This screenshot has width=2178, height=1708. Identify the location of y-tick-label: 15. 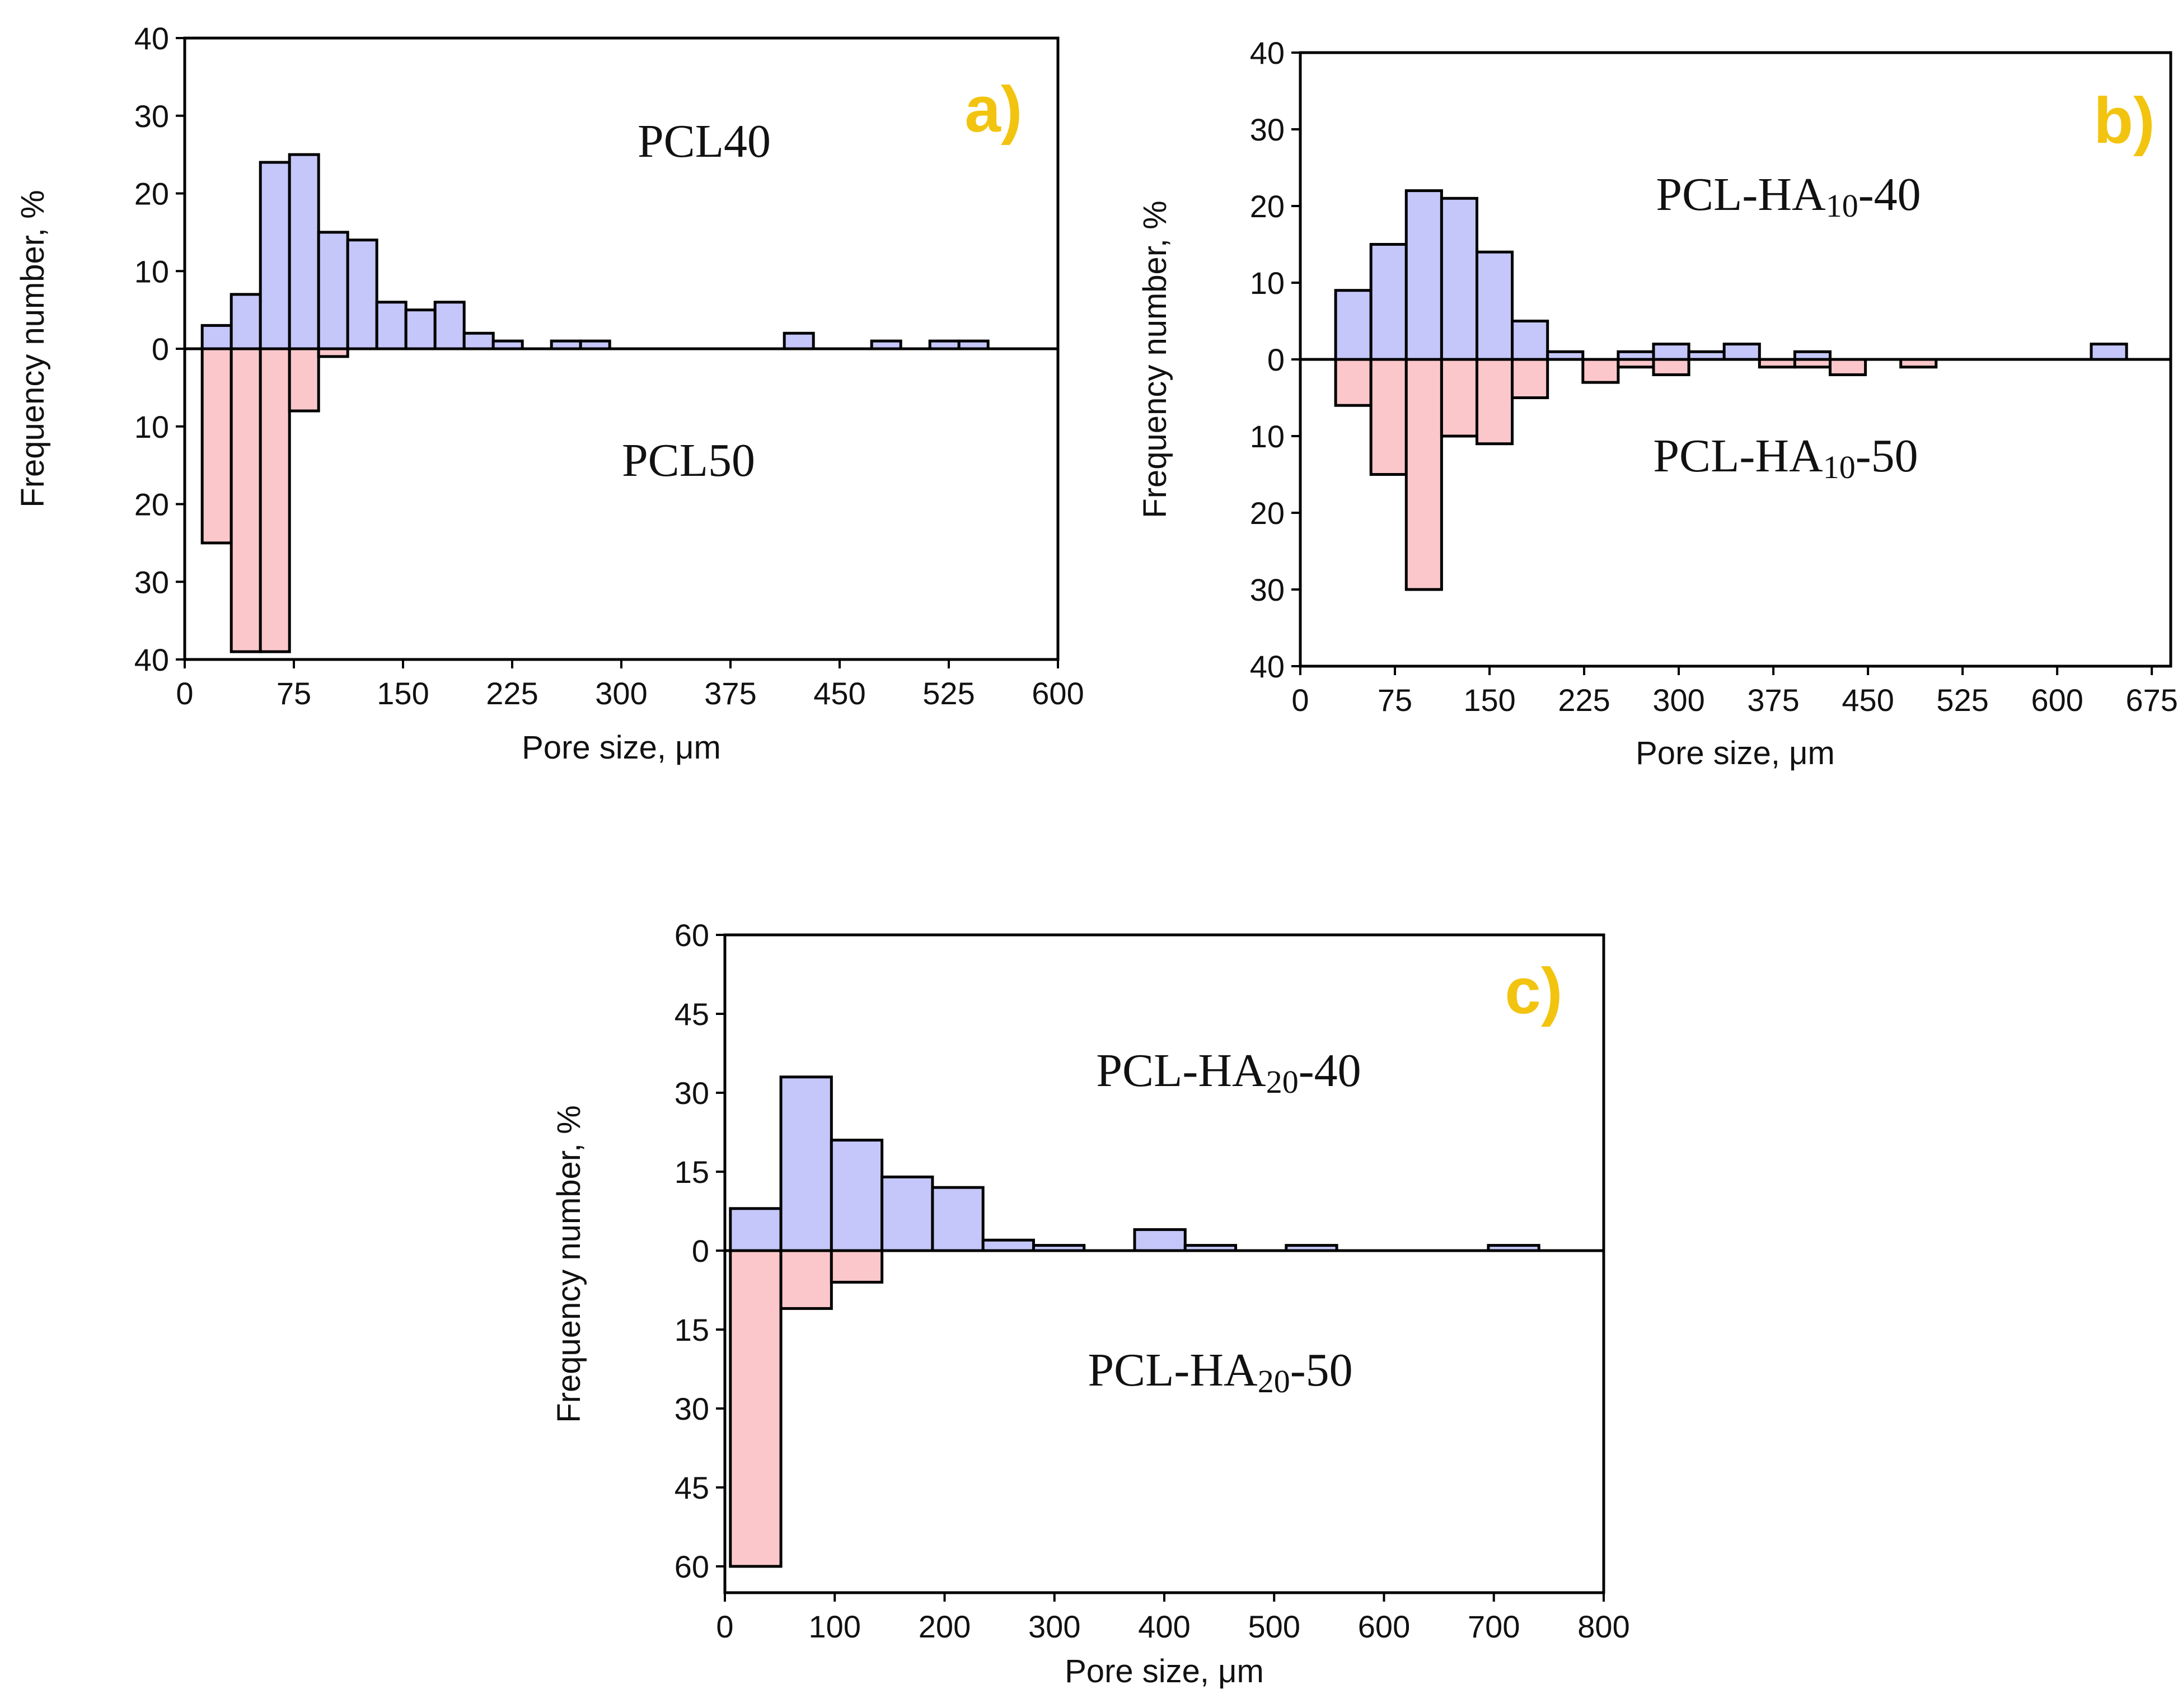
(692, 1329).